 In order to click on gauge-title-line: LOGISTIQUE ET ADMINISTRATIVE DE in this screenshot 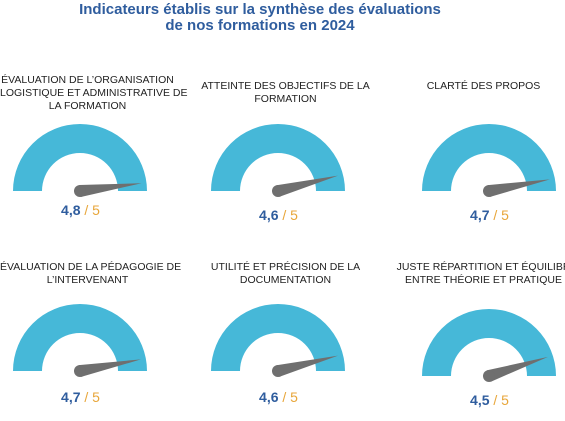, I will do `click(94, 93)`.